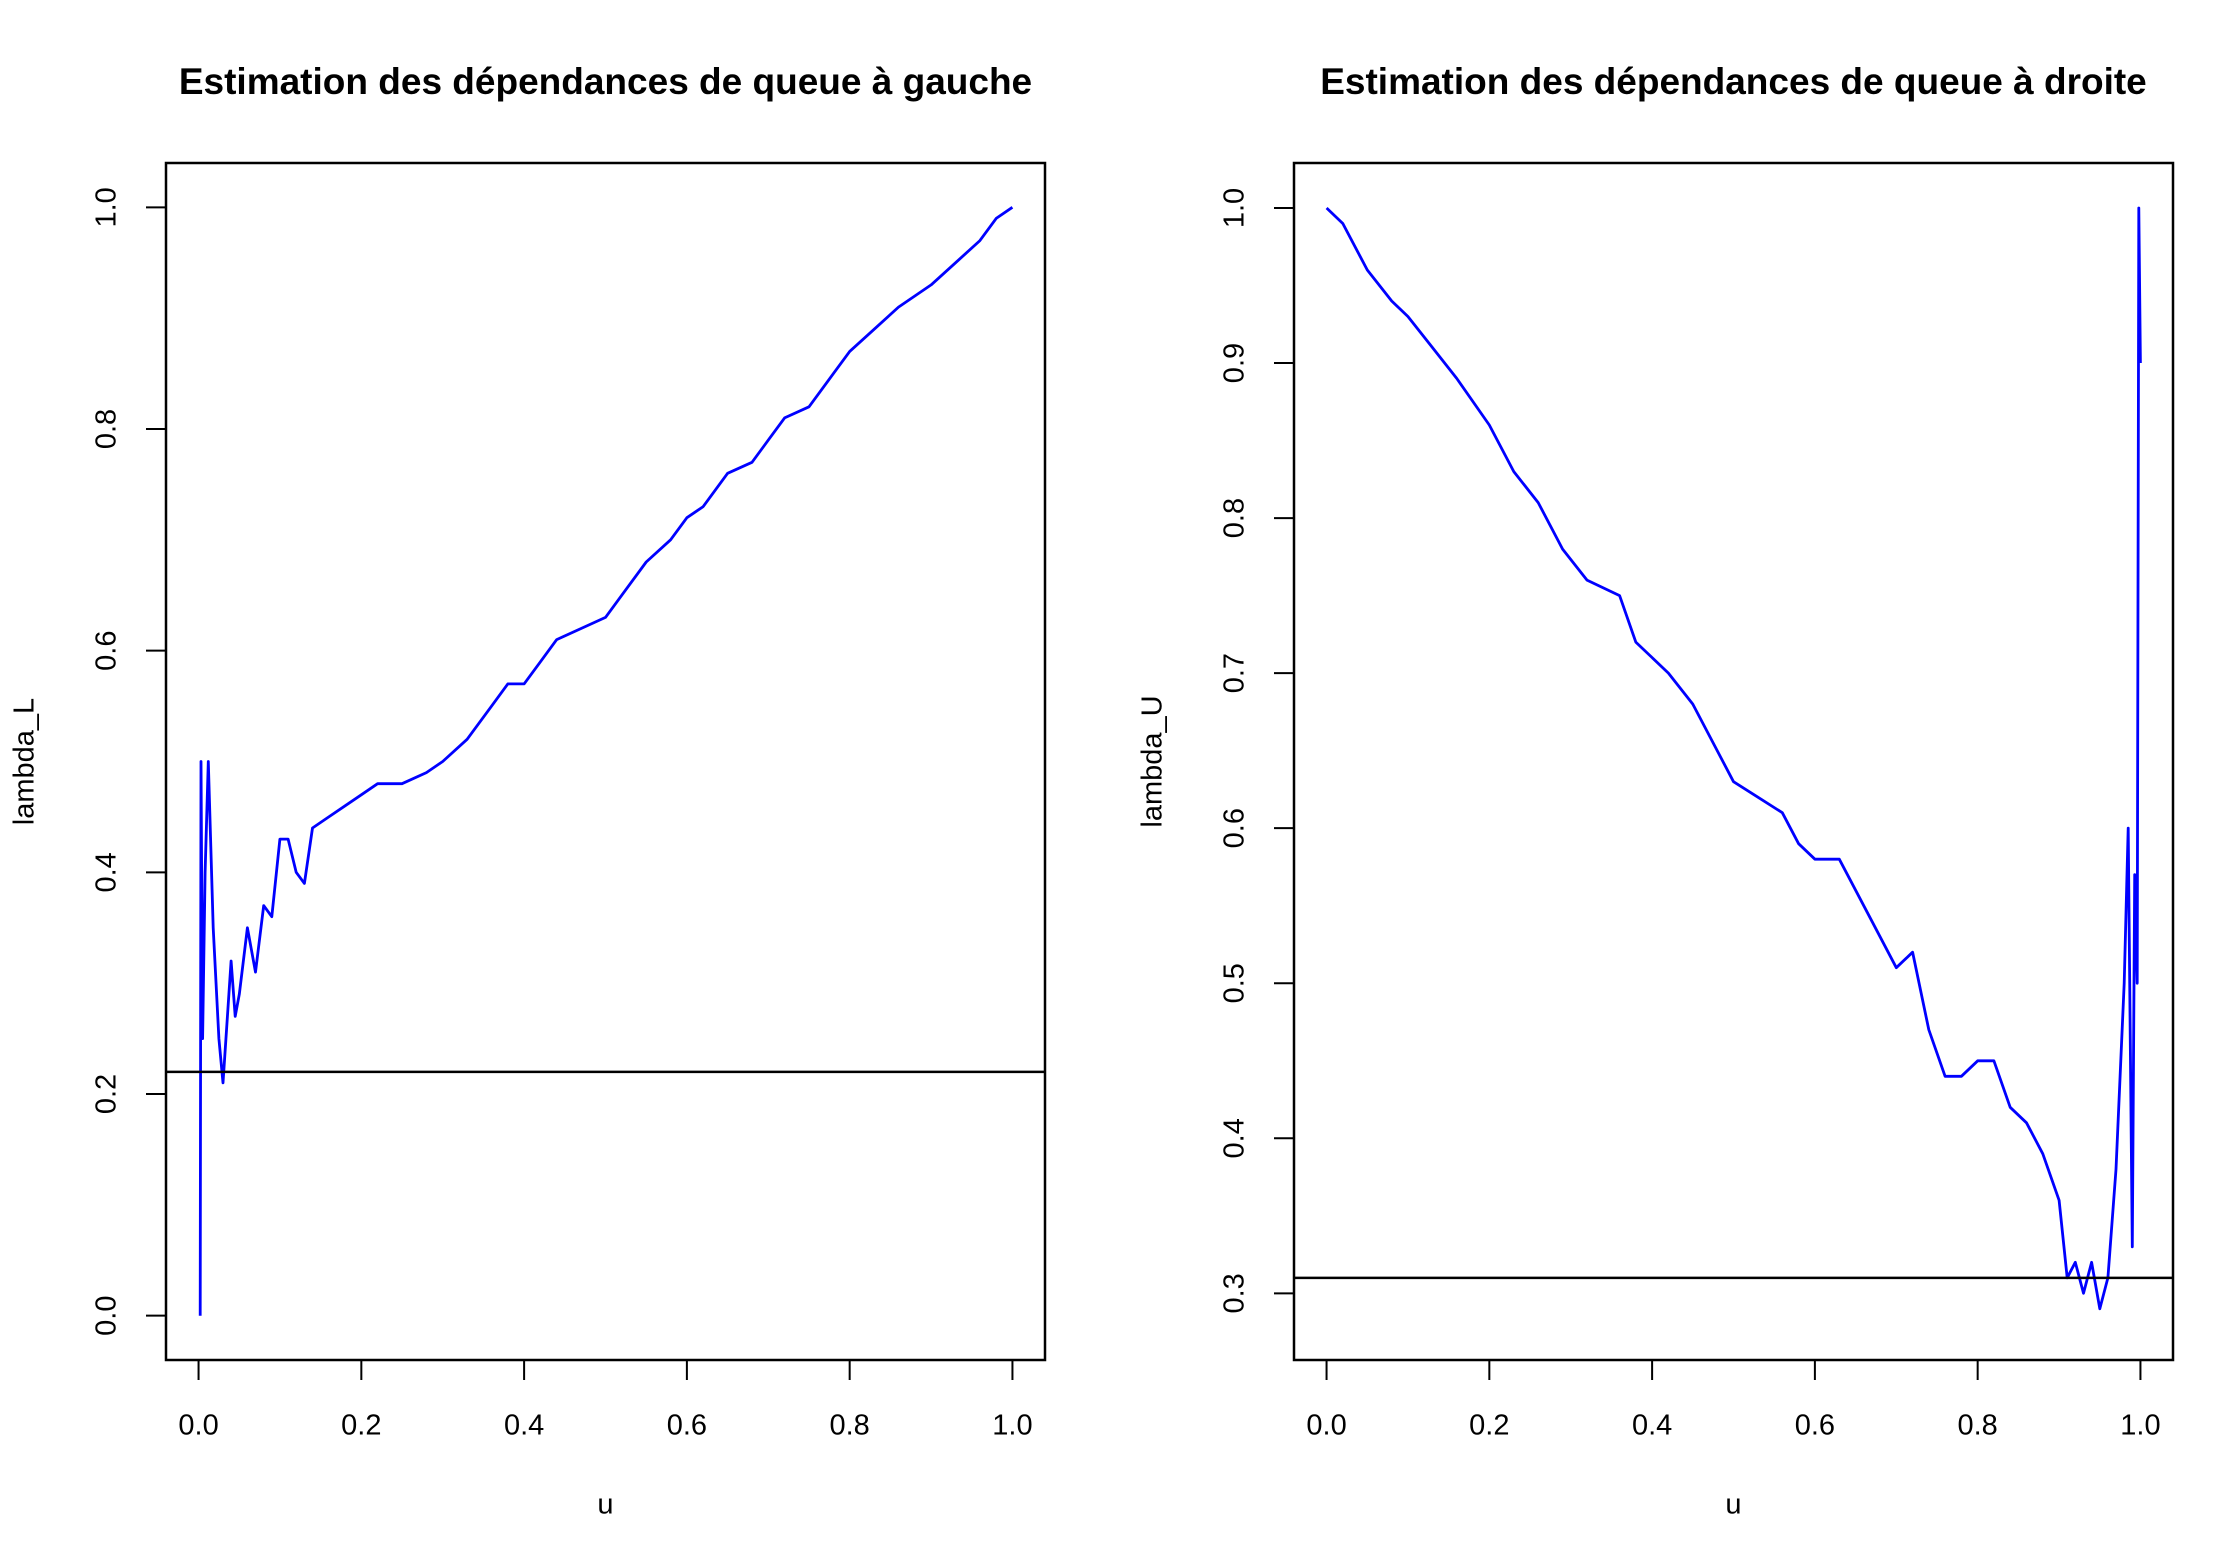 This screenshot has width=2239, height=1553. What do you see at coordinates (25, 761) in the screenshot?
I see `y-axis-label: lambda_L` at bounding box center [25, 761].